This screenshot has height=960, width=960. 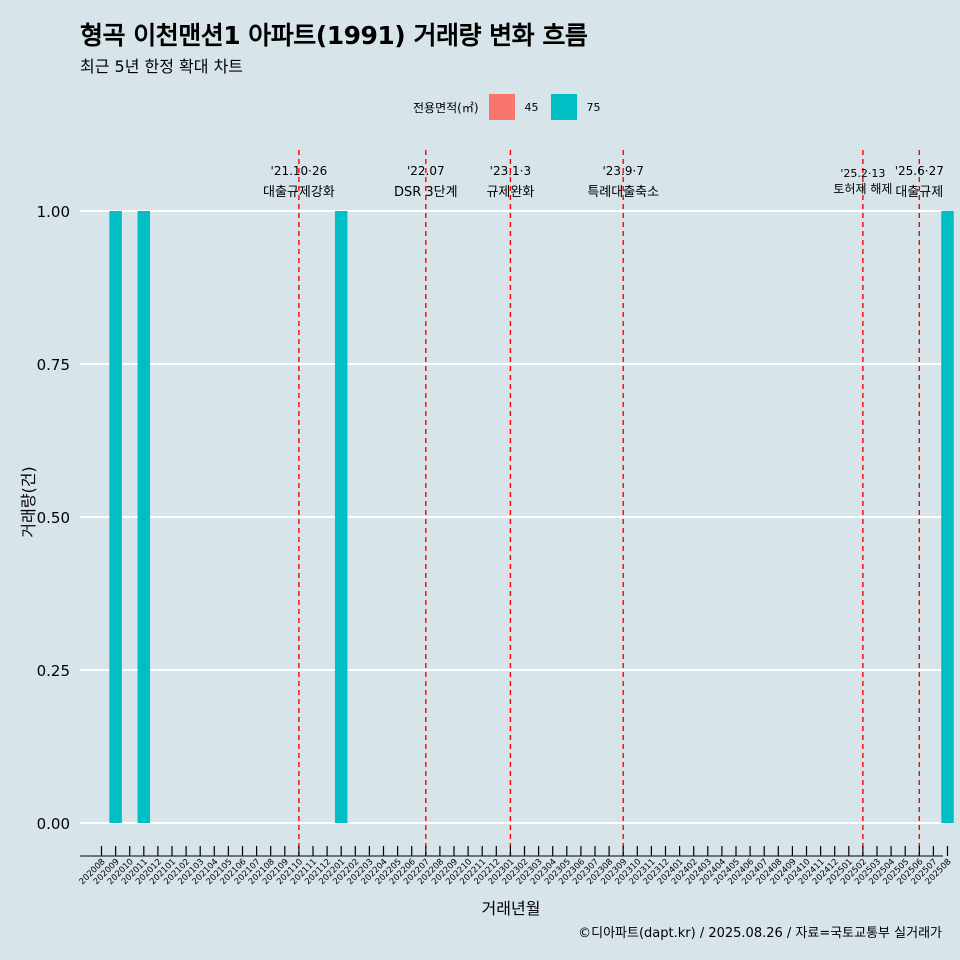 I want to click on y-axis-label: 거래량(건), so click(x=28, y=501).